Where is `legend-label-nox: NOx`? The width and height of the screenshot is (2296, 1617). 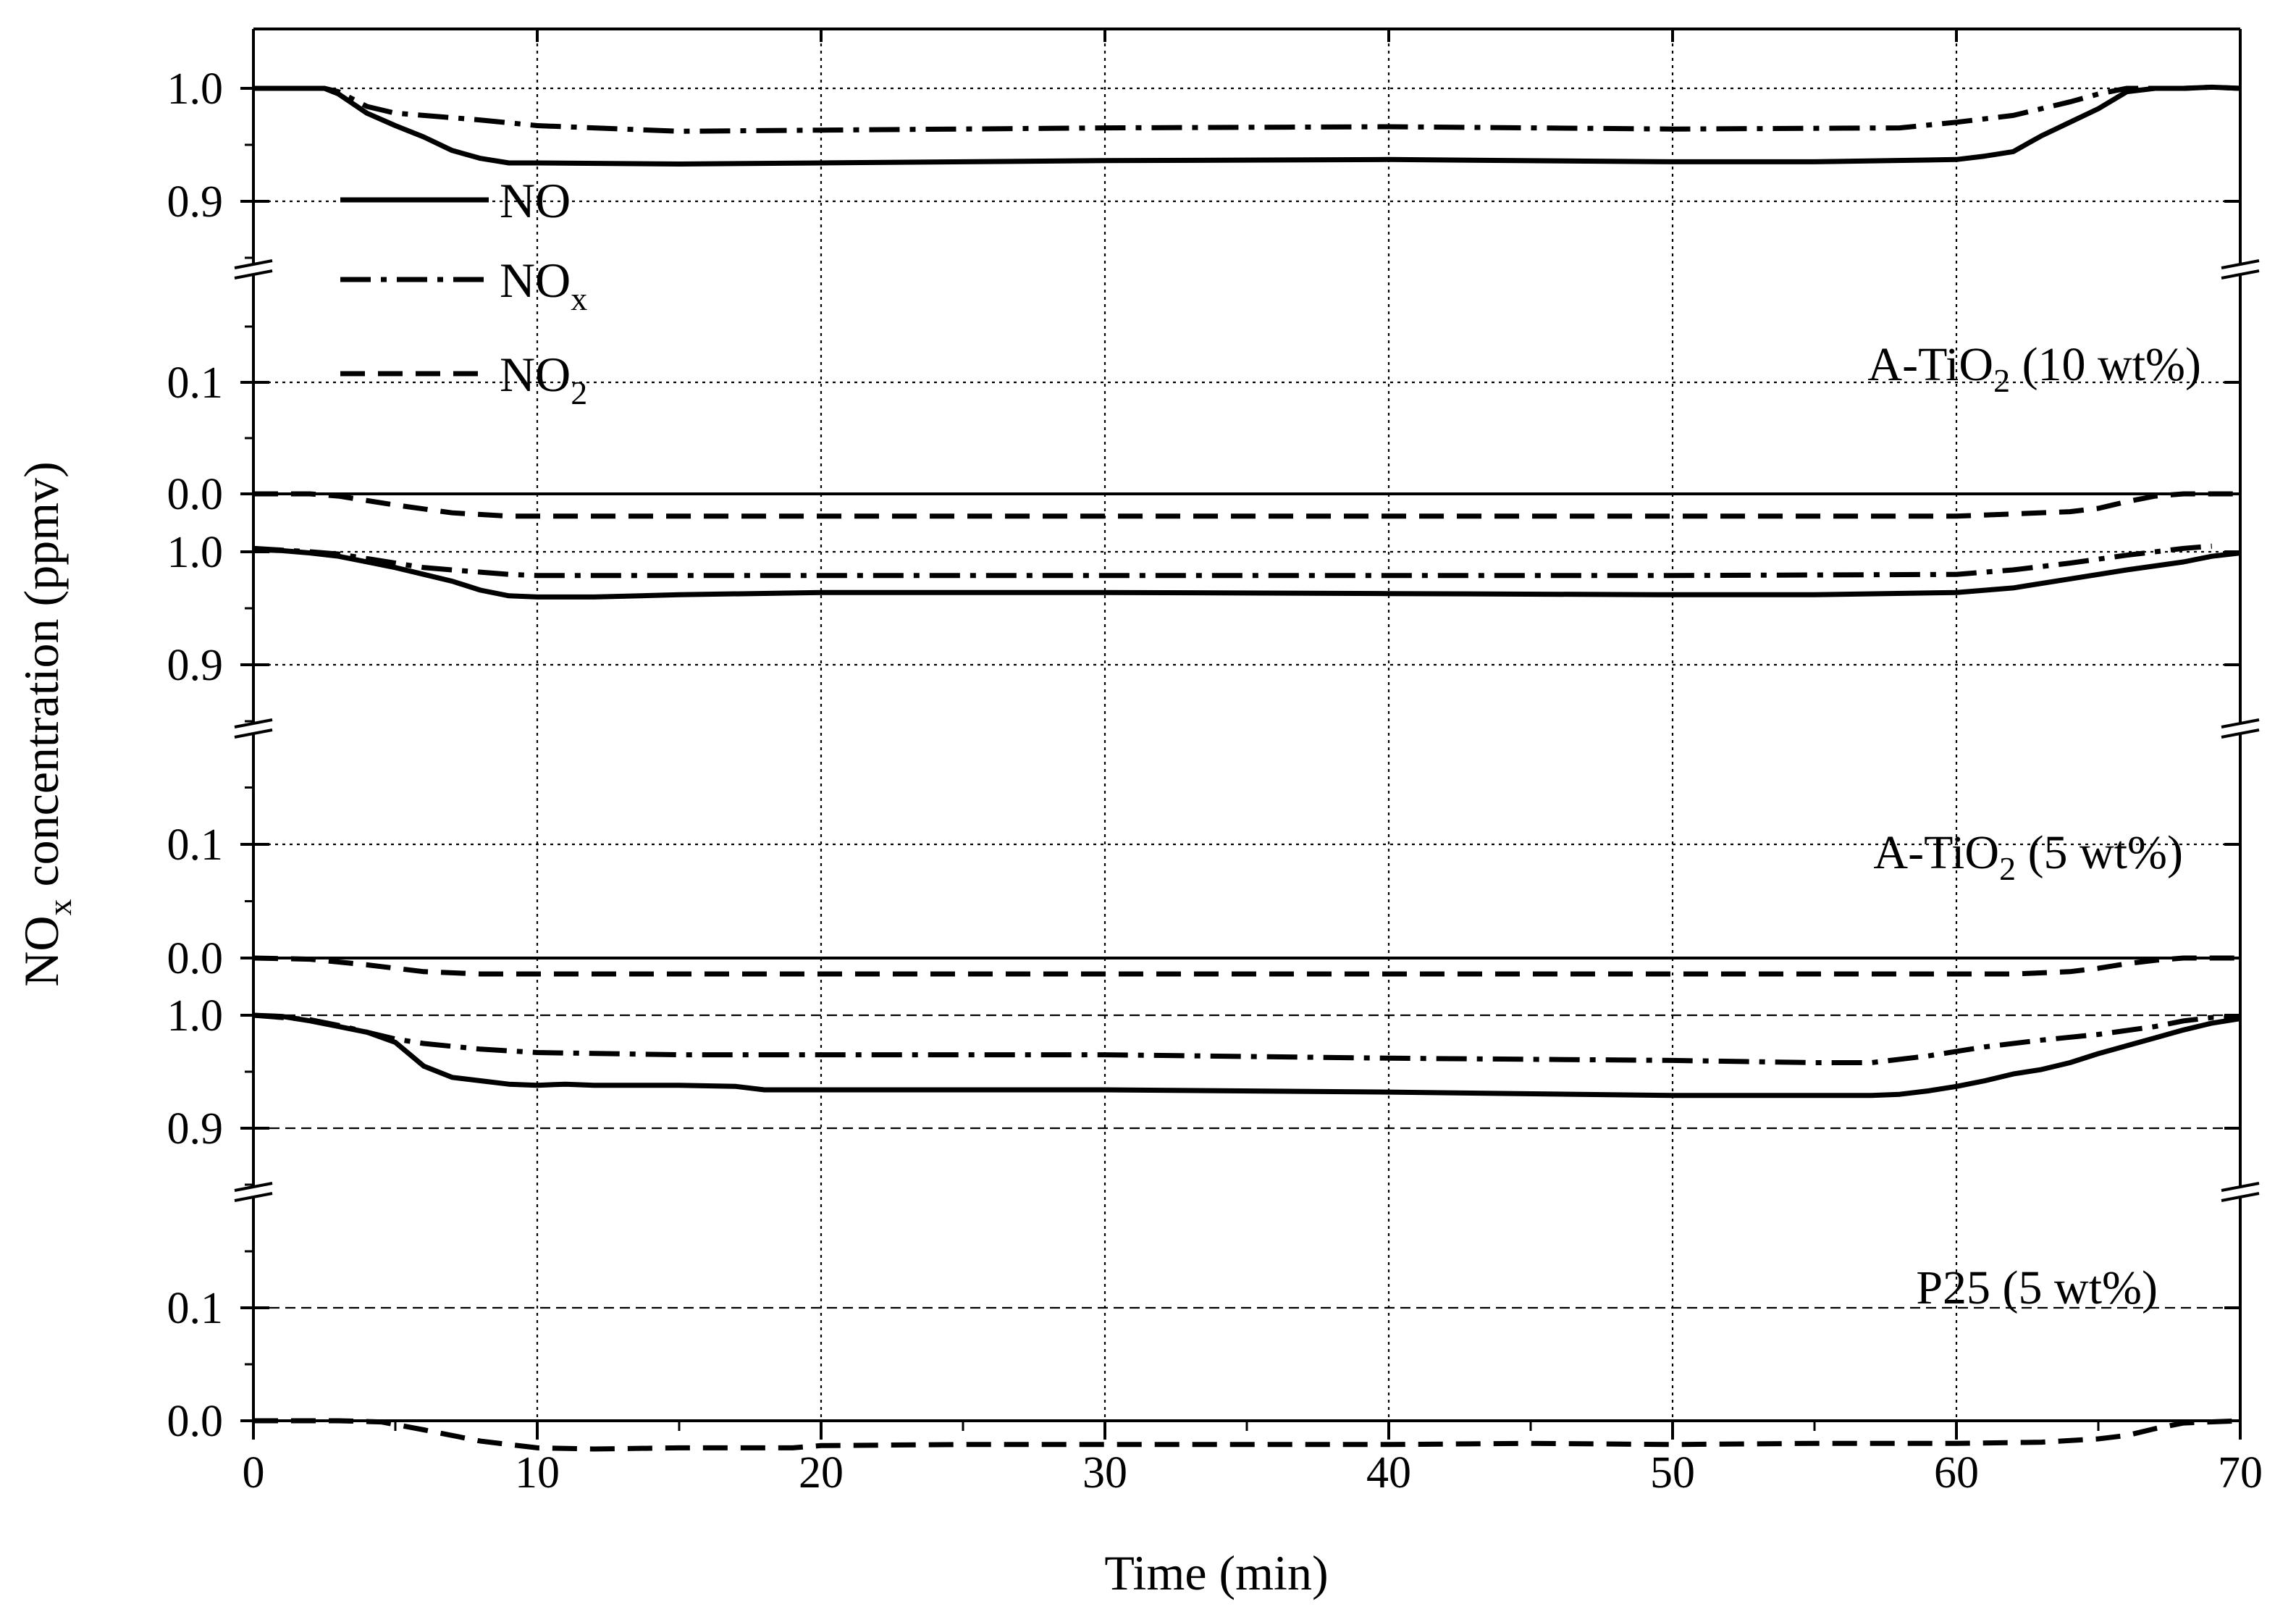
legend-label-nox: NOx is located at coordinates (544, 285).